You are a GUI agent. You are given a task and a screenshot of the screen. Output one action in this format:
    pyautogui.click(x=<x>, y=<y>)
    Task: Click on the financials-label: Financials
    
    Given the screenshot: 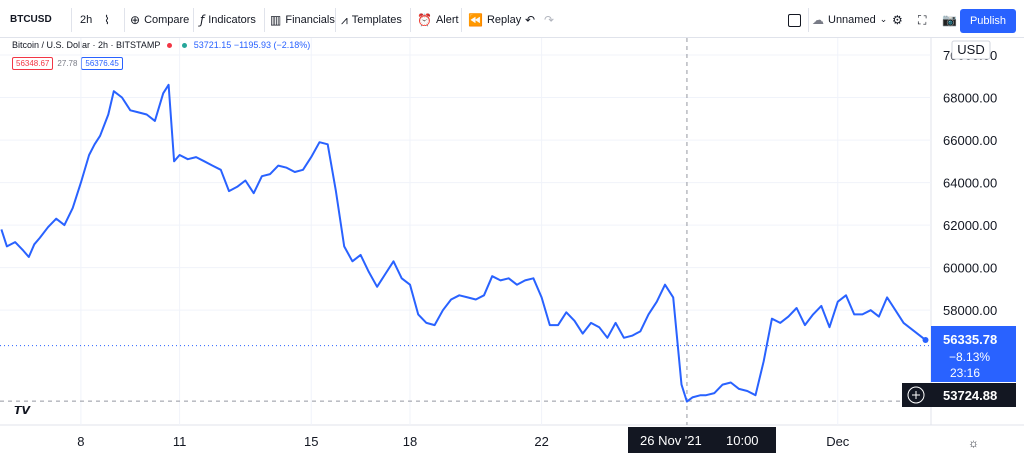 What is the action you would take?
    pyautogui.click(x=310, y=20)
    